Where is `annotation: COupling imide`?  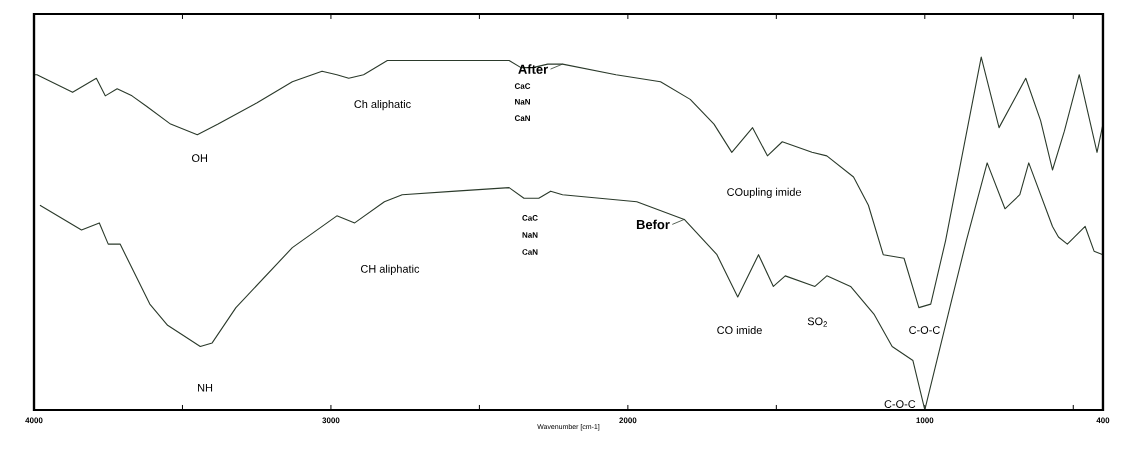
annotation: COupling imide is located at coordinates (764, 193).